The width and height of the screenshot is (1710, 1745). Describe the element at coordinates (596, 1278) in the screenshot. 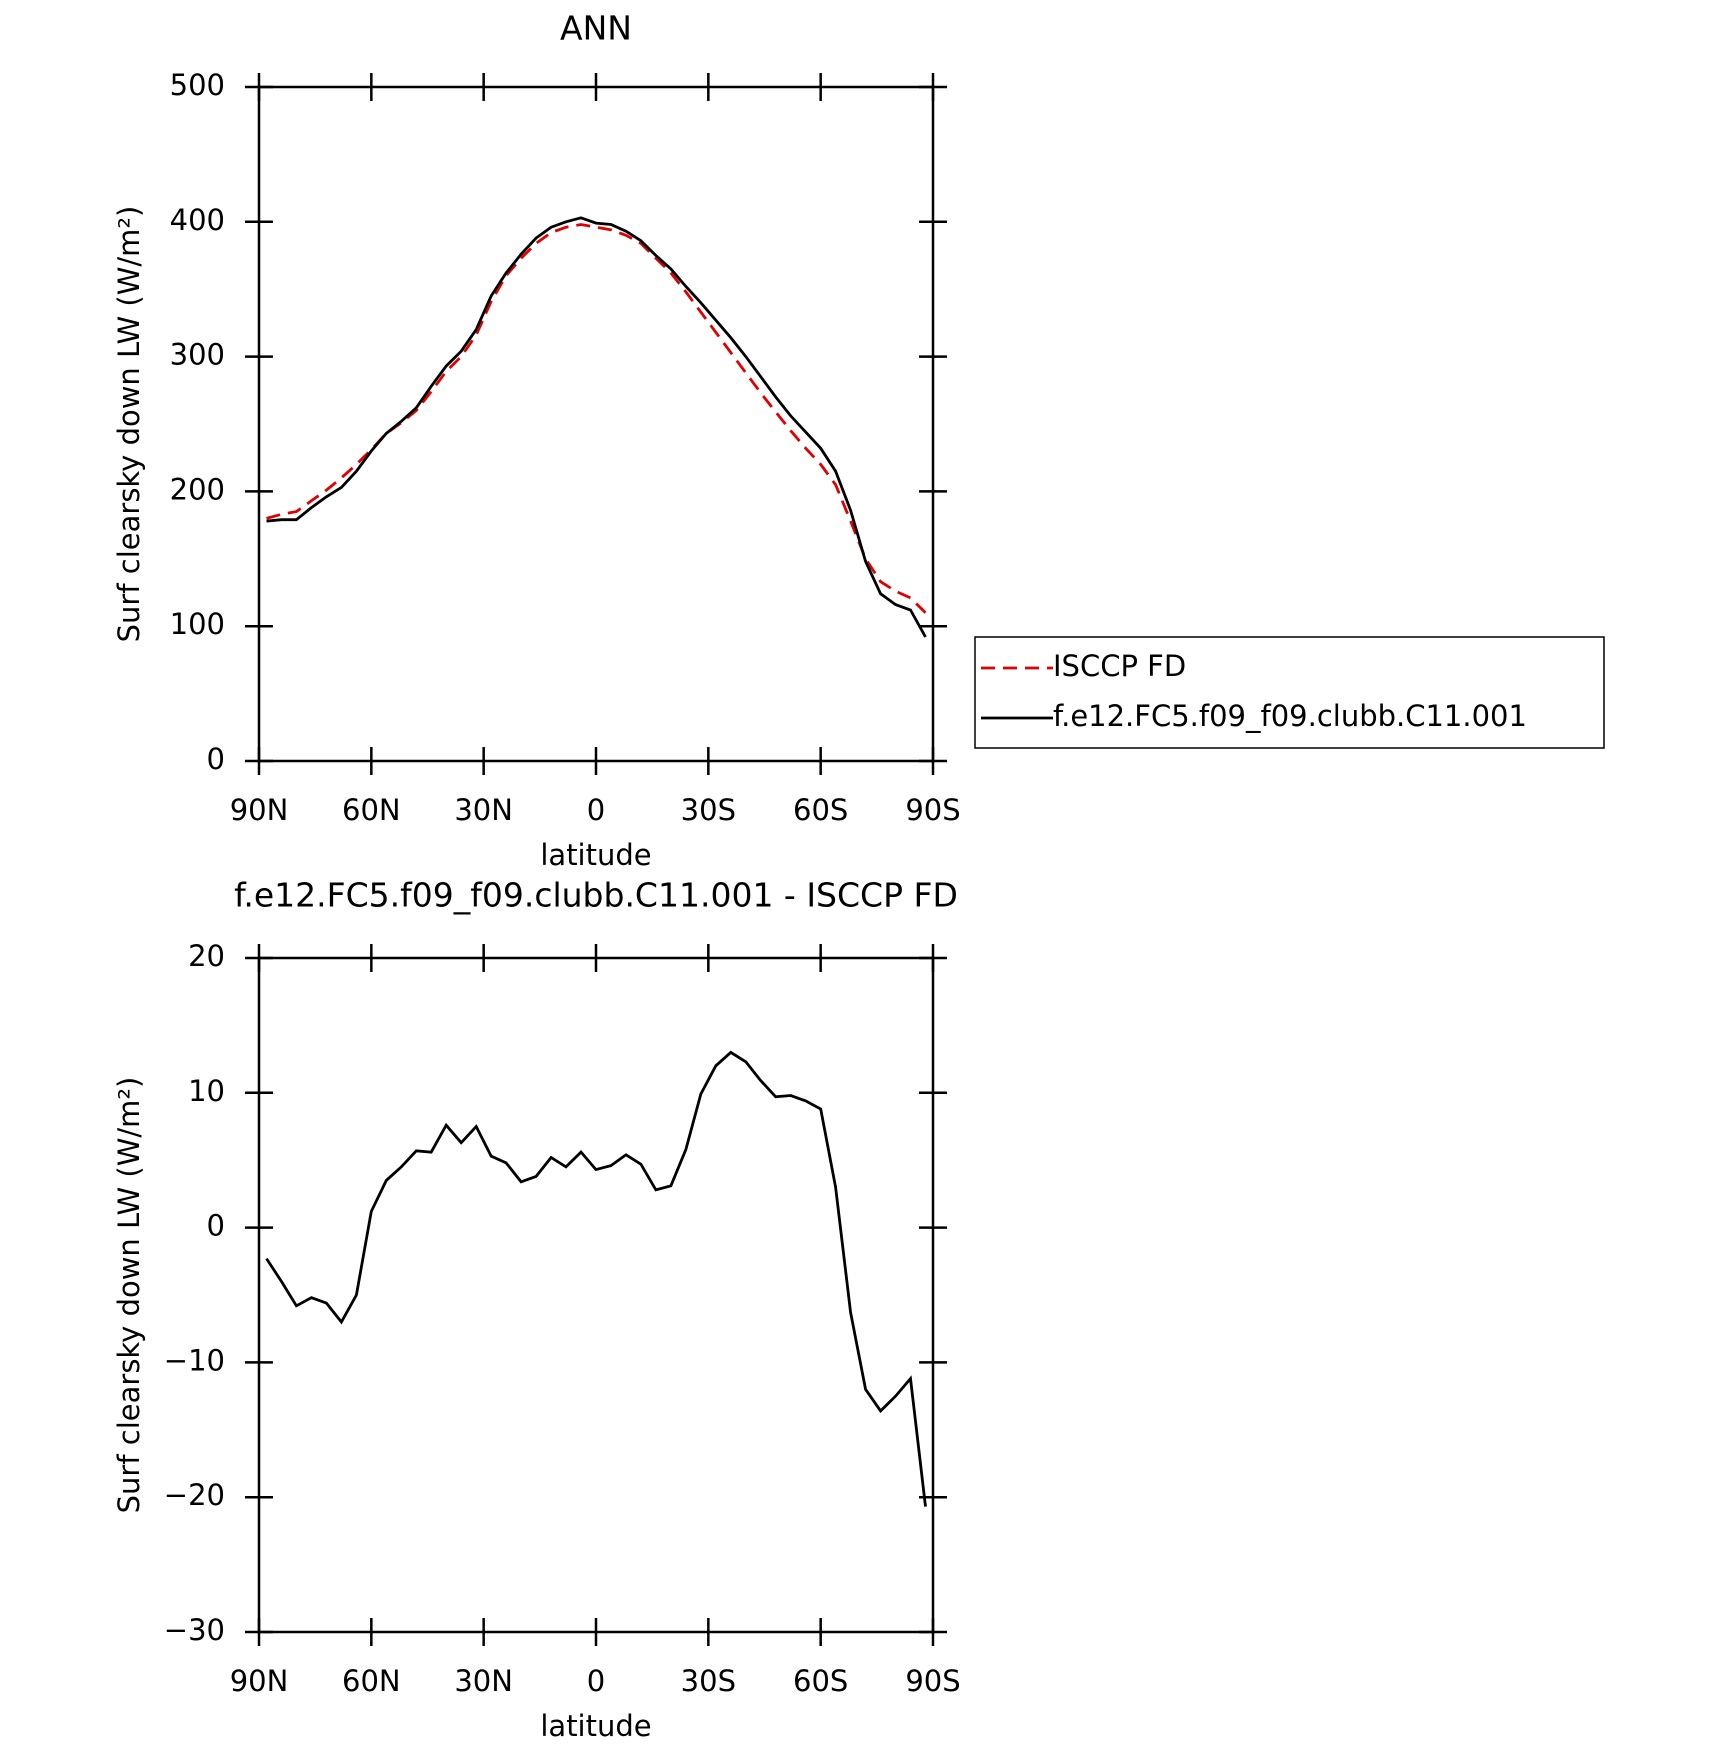

I see `data-line` at that location.